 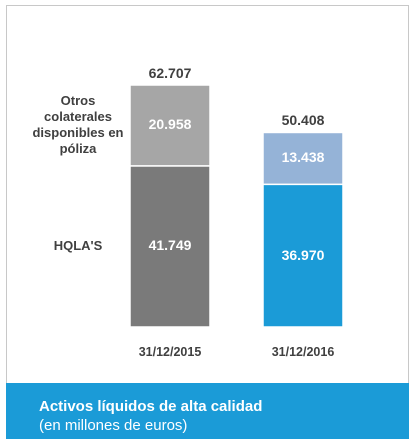 I want to click on x-tick-label: 31/12/2016, so click(x=303, y=352).